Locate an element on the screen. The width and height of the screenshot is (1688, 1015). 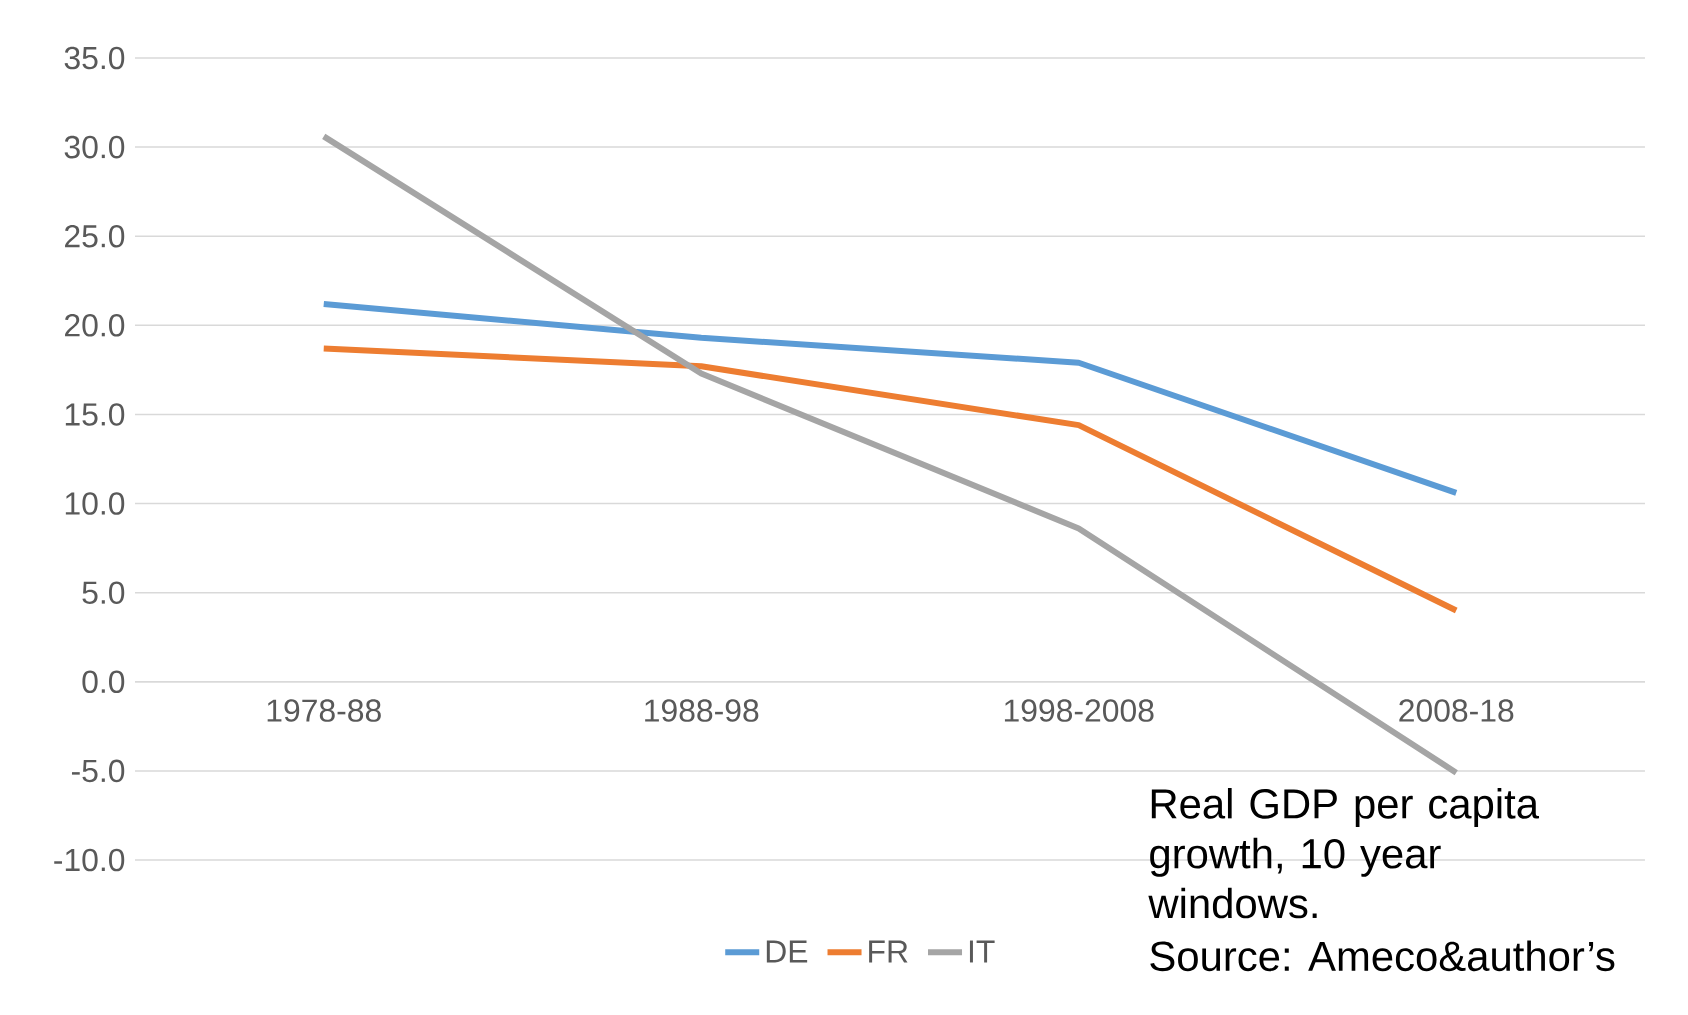
y-tick-label: -10.0 is located at coordinates (89, 860).